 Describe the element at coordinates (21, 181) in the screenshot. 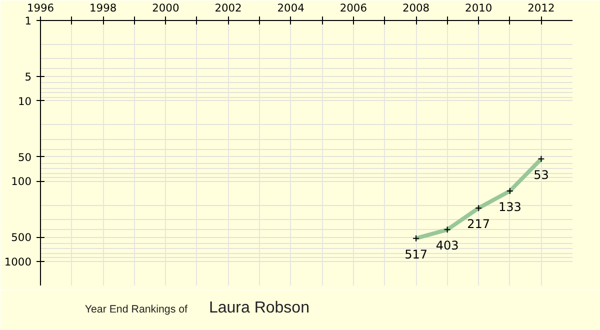

I see `y-tick-label: 100` at that location.